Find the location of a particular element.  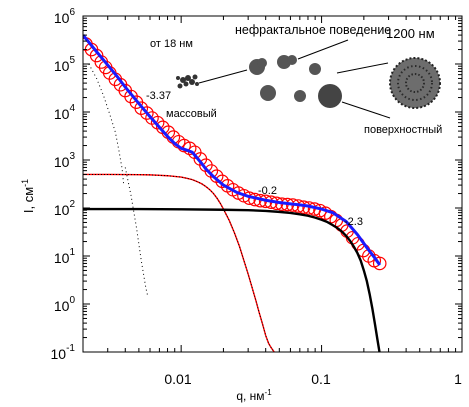

x-tick-label: 1 is located at coordinates (458, 379).